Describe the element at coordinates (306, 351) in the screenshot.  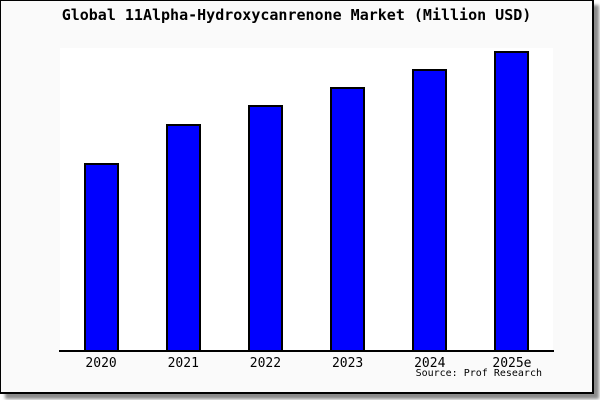
I see `x-axis-line` at that location.